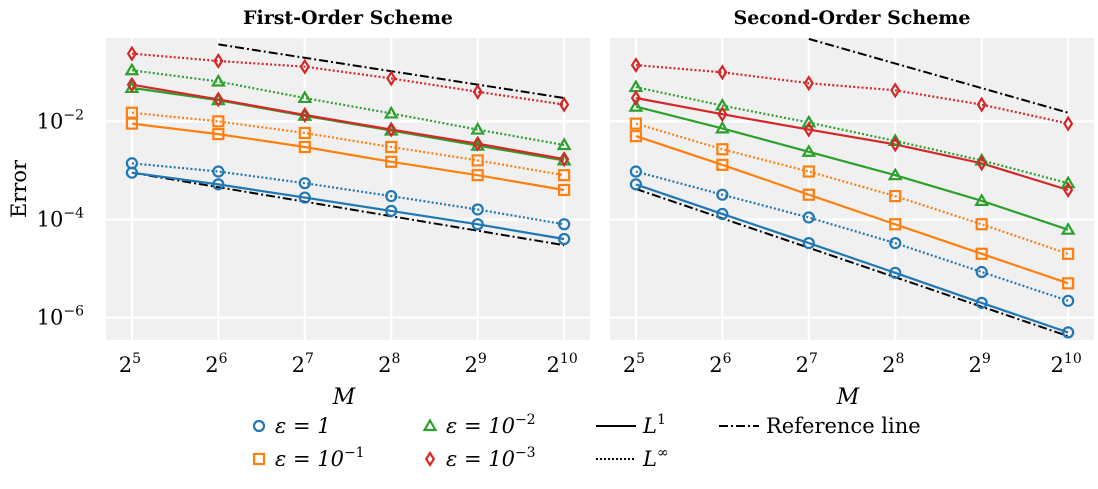 The width and height of the screenshot is (1098, 489). What do you see at coordinates (354, 453) in the screenshot?
I see `legend-label-exp: −1` at bounding box center [354, 453].